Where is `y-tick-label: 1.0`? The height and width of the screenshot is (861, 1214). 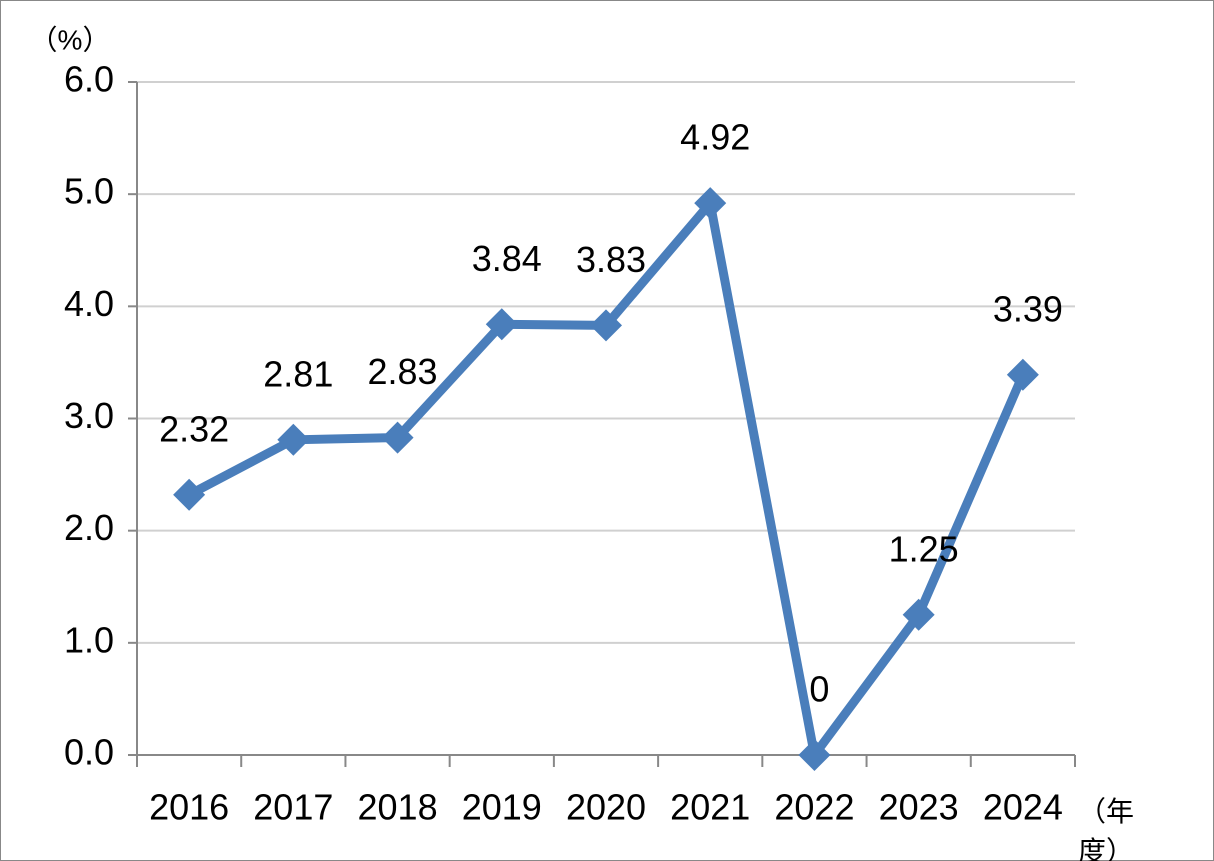
y-tick-label: 1.0 is located at coordinates (89, 639).